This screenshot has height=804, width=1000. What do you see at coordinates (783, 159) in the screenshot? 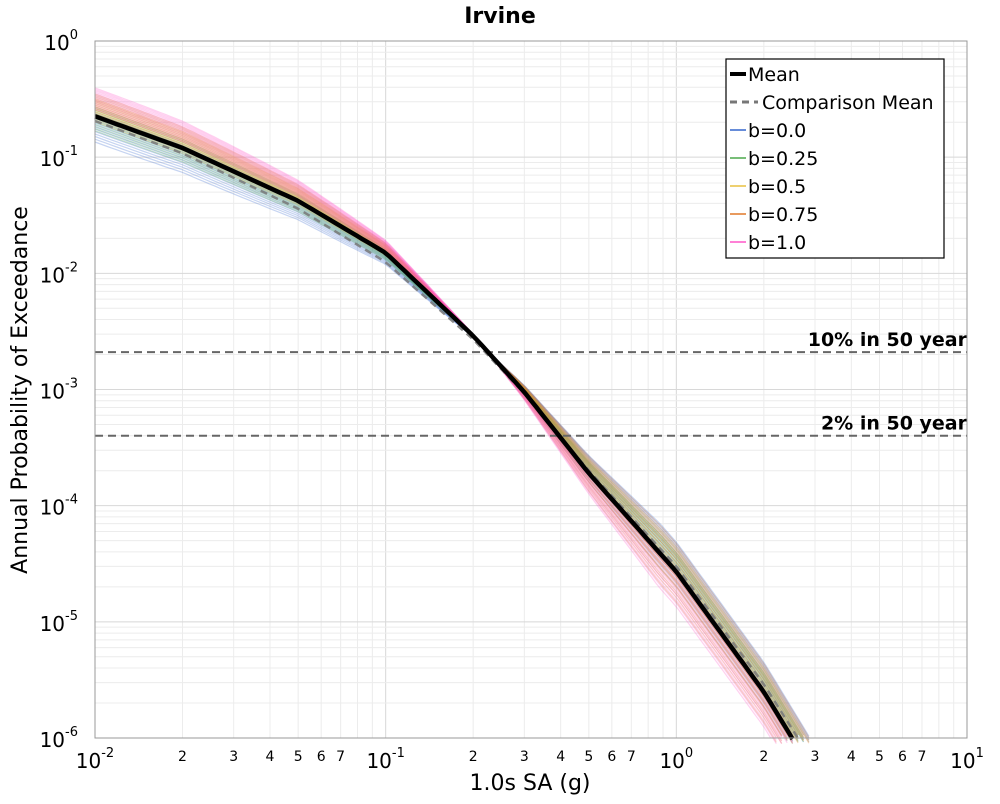
I see `legend-b025-label: b=0.25` at bounding box center [783, 159].